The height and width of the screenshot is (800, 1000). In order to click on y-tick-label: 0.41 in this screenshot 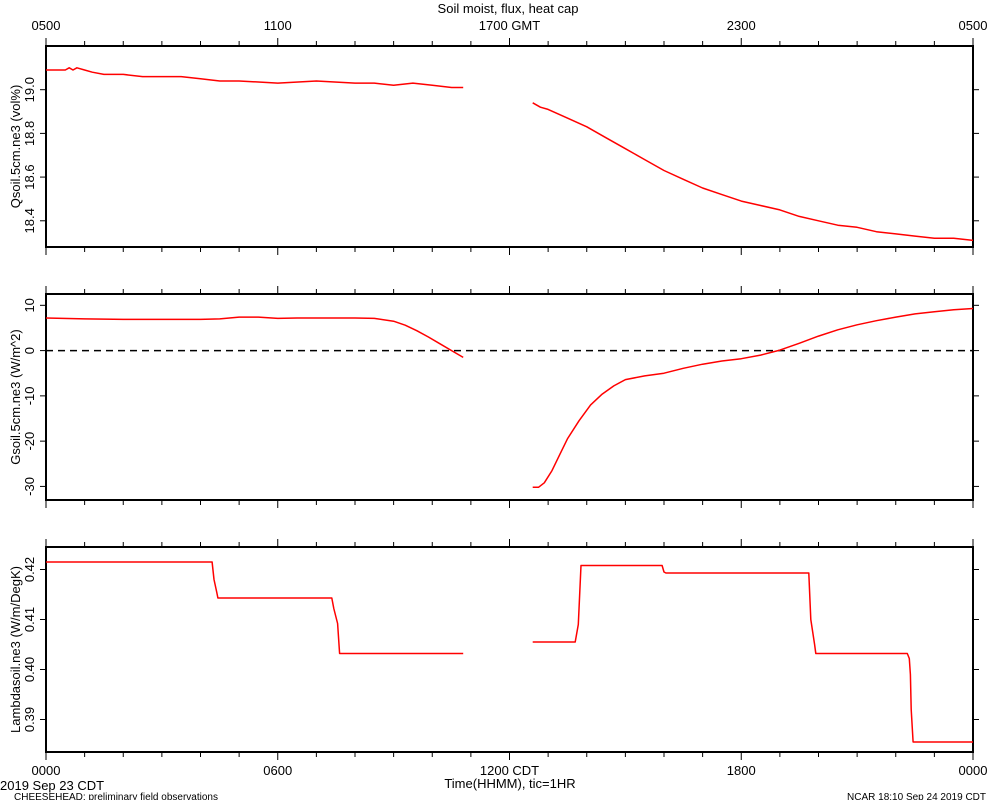, I will do `click(29, 619)`.